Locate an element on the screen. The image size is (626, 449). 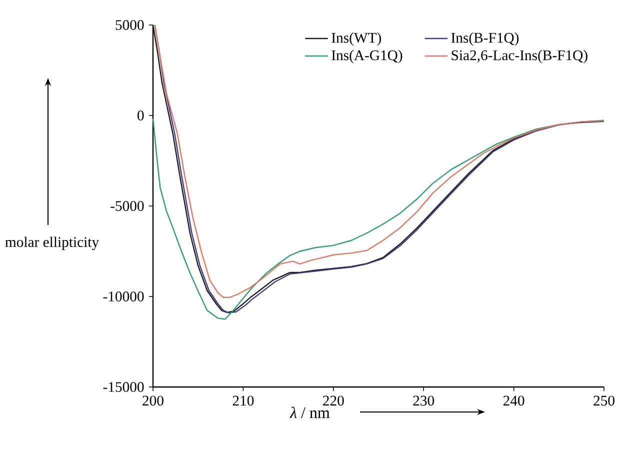
x-tick-label: 230 is located at coordinates (423, 401).